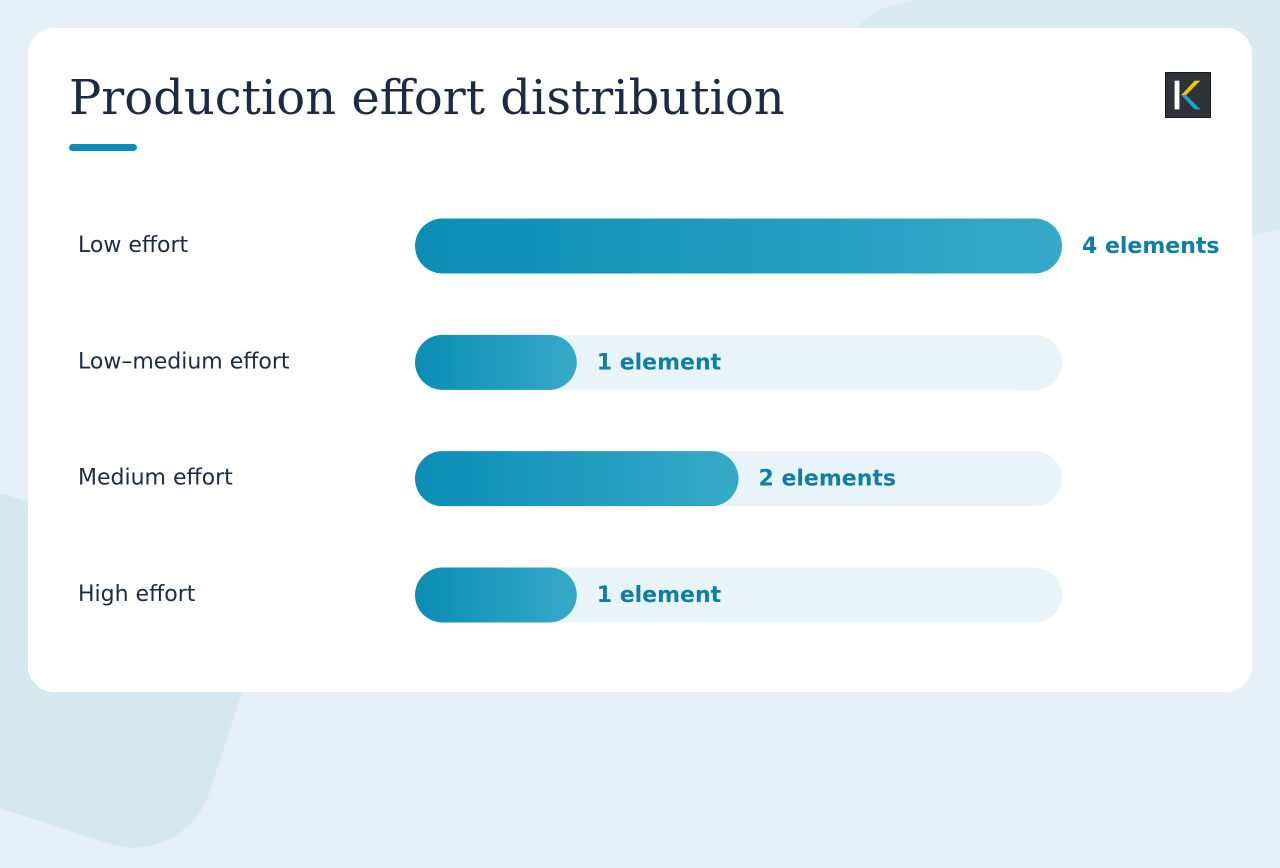  Describe the element at coordinates (427, 98) in the screenshot. I see `chart-title: Production effort distribution` at that location.